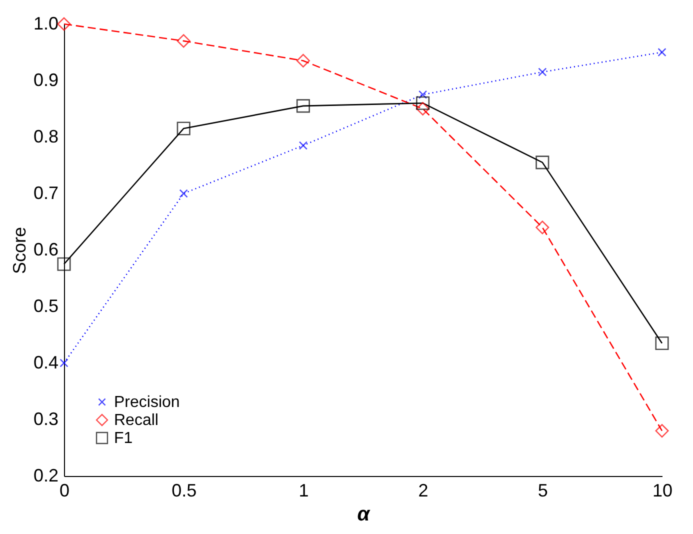  What do you see at coordinates (45, 193) in the screenshot?
I see `y-tick-label: 0.7` at bounding box center [45, 193].